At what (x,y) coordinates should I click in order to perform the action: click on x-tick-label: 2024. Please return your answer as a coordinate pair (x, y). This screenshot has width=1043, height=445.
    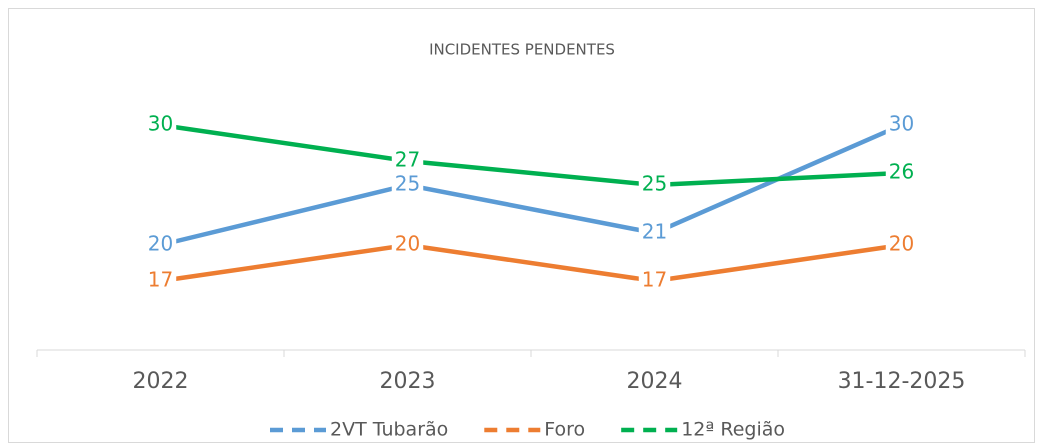
    Looking at the image, I should click on (655, 381).